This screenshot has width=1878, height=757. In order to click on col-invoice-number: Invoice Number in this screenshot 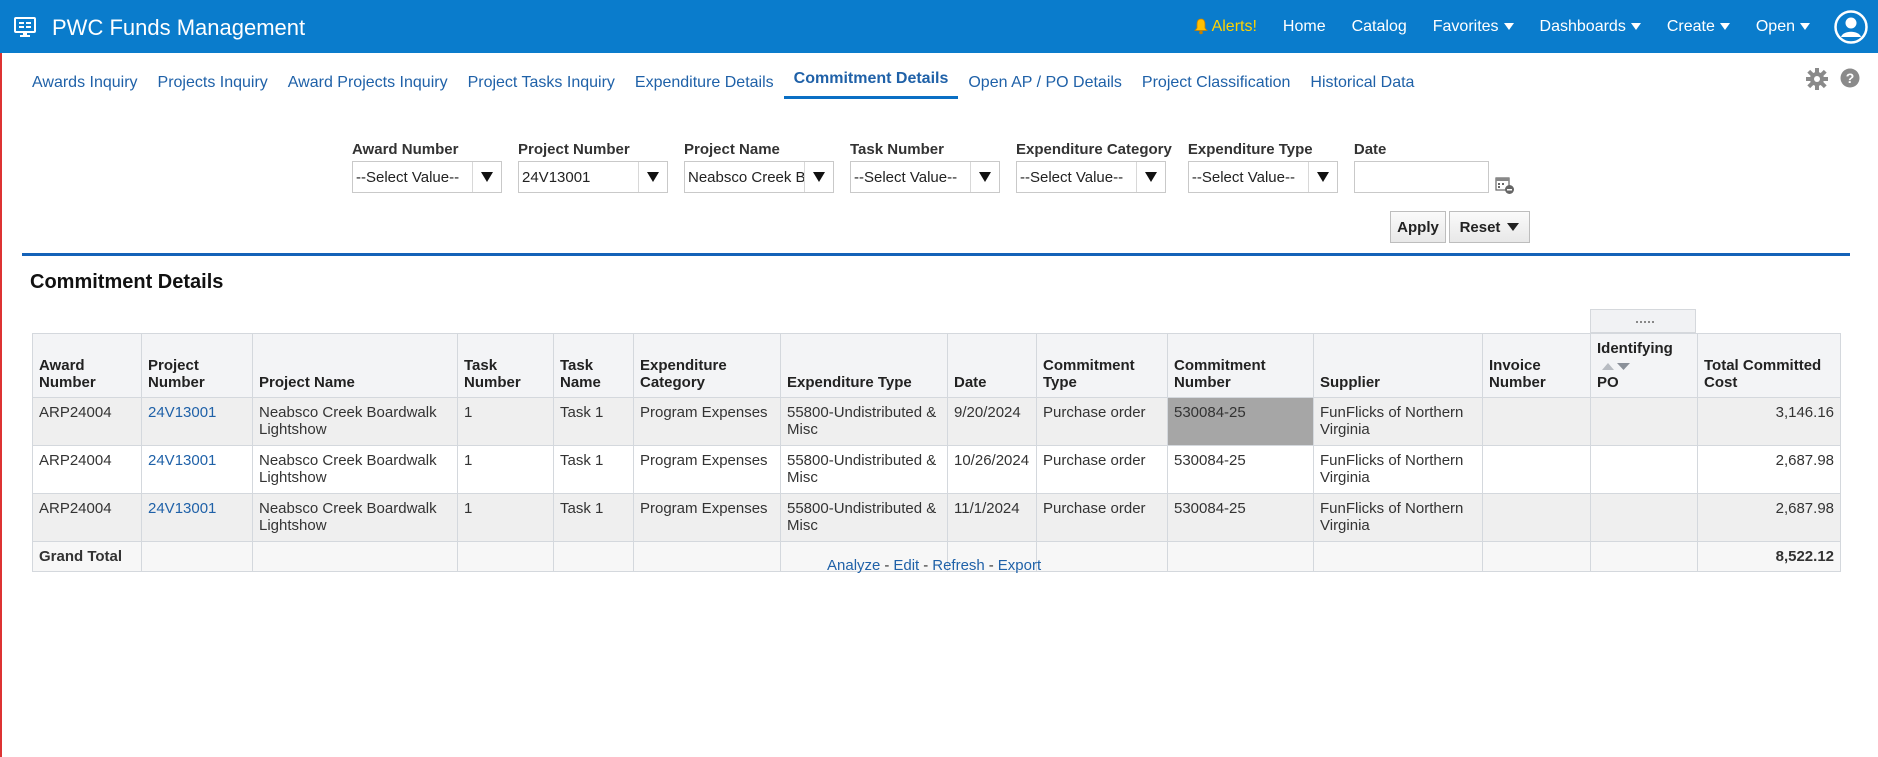, I will do `click(1536, 365)`.